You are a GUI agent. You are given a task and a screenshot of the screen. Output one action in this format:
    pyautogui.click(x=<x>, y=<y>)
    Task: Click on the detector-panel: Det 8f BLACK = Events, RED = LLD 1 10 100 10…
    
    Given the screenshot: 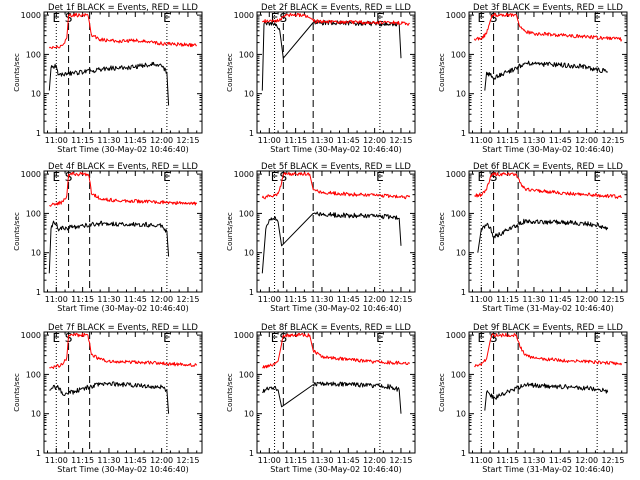 What is the action you would take?
    pyautogui.click(x=321, y=398)
    